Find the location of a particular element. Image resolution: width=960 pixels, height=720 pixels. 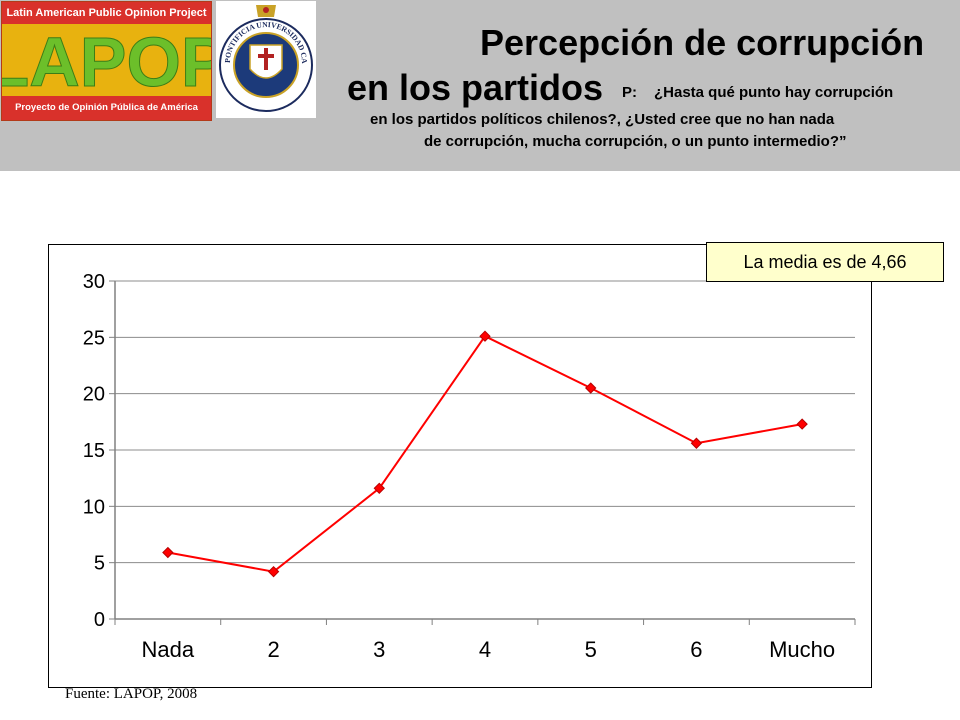

x-tick-label: Mucho is located at coordinates (802, 649).